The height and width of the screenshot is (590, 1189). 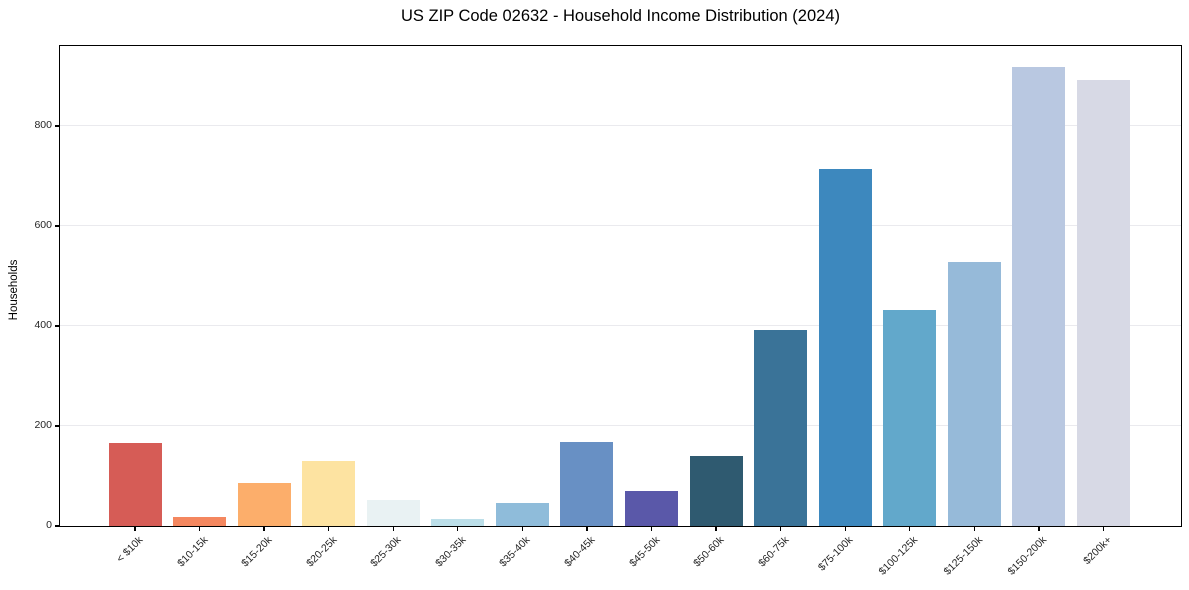 I want to click on x-tick-label-$40-45k: $40-45k, so click(x=580, y=552).